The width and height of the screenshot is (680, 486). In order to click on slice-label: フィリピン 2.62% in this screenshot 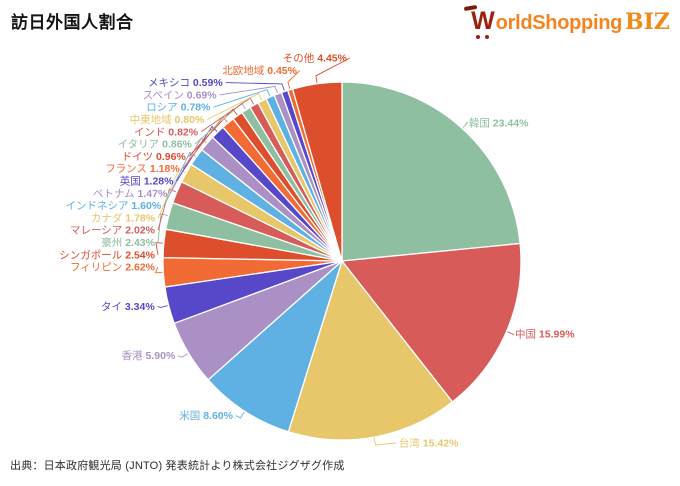, I will do `click(113, 268)`.